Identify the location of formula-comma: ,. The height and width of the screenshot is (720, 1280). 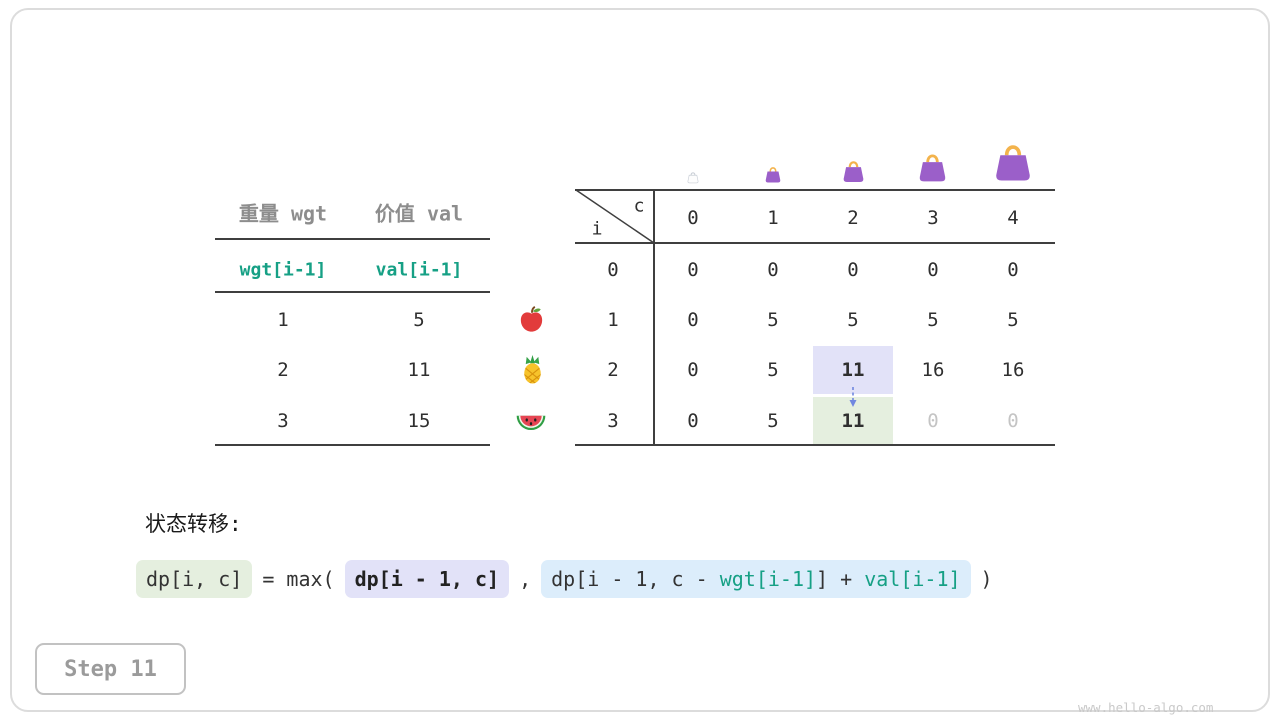
(525, 579).